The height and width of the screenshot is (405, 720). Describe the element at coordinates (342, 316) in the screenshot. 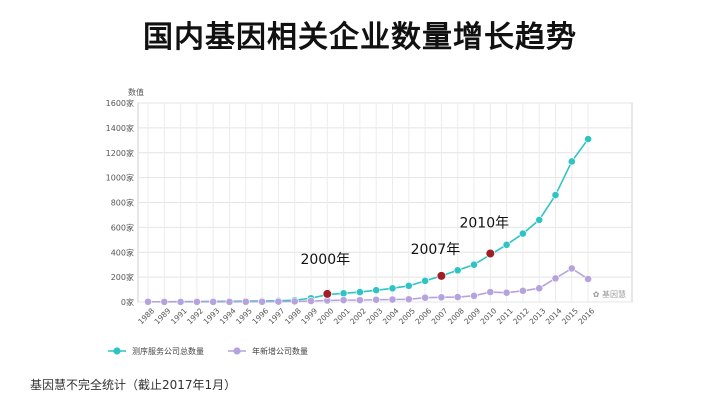

I see `x-tick-label: 2001` at that location.